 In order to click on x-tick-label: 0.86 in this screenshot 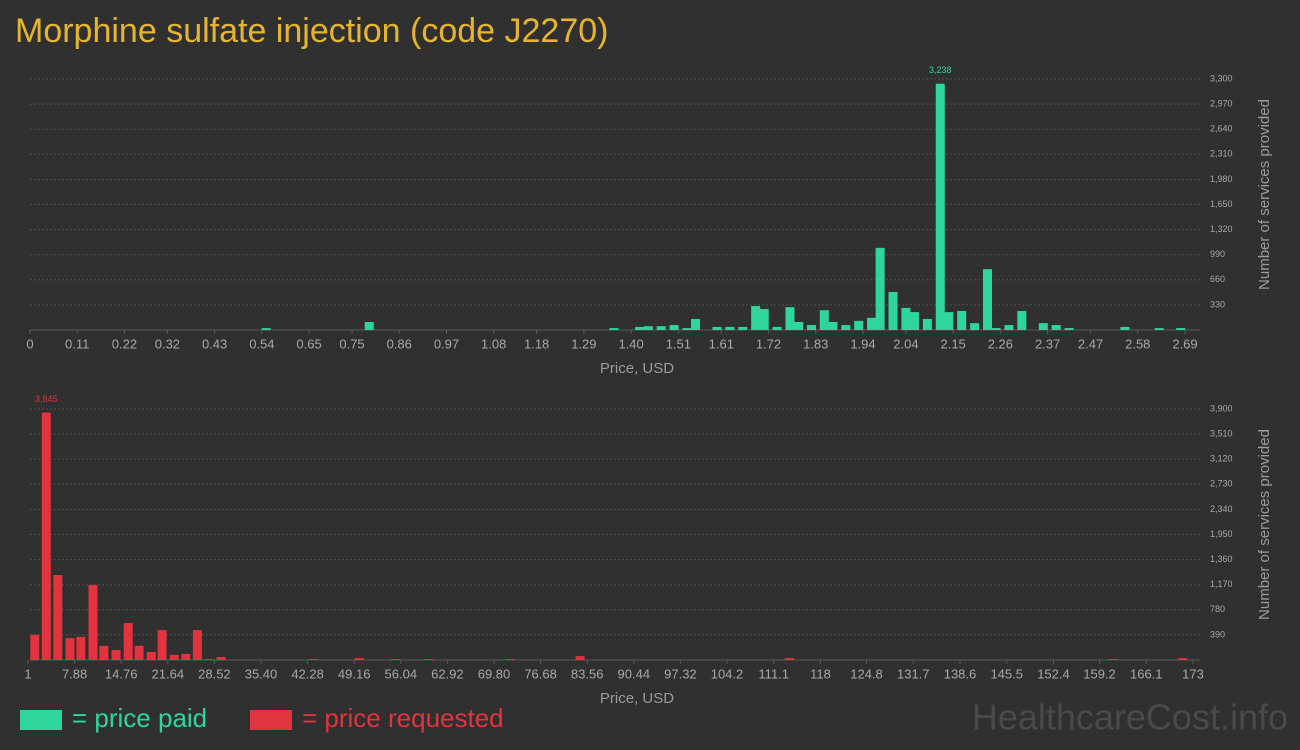, I will do `click(399, 343)`.